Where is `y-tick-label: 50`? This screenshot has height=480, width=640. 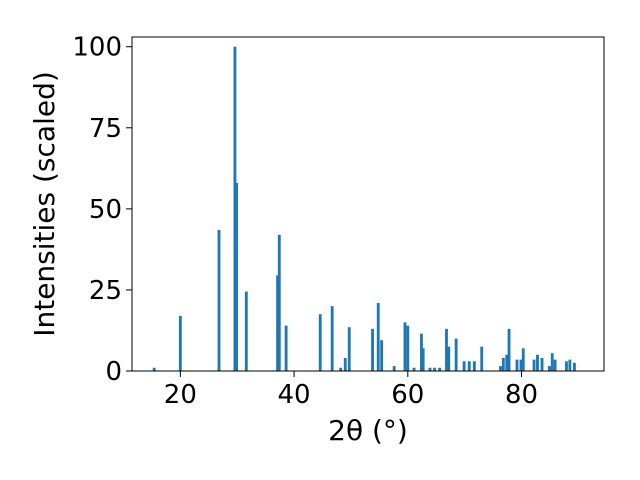
y-tick-label: 50 is located at coordinates (105, 210).